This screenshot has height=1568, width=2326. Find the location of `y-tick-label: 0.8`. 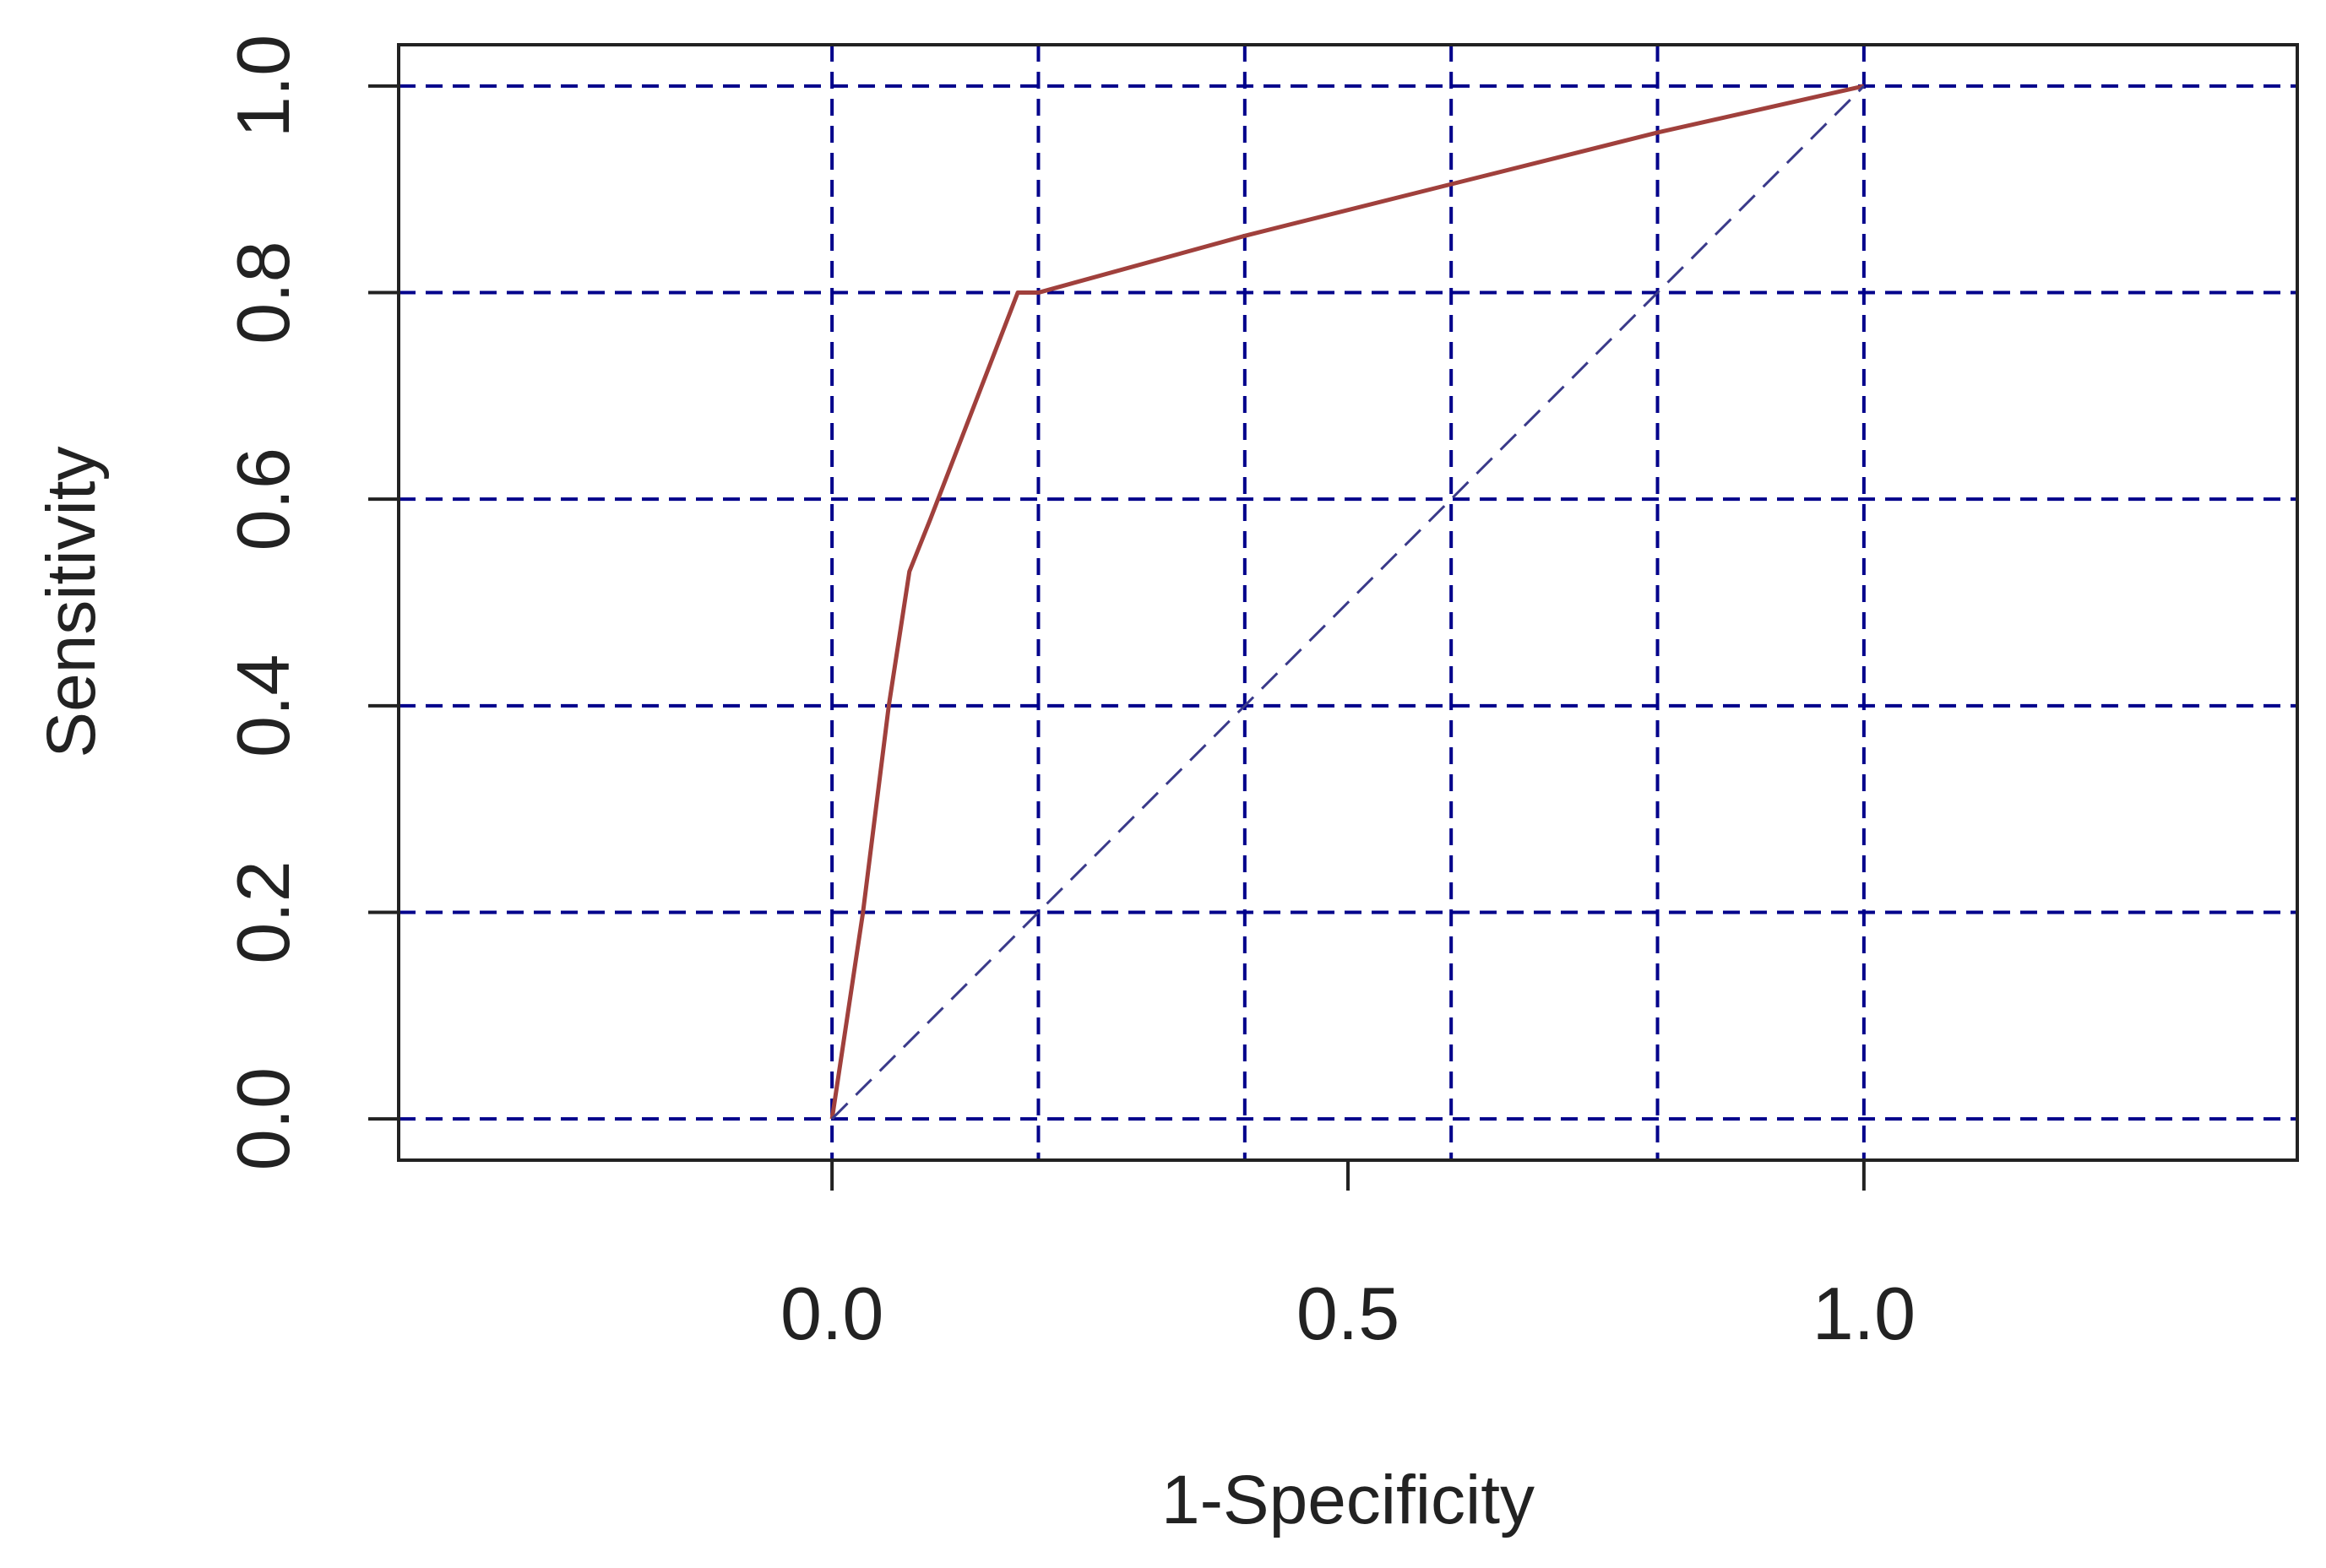

y-tick-label: 0.8 is located at coordinates (263, 292).